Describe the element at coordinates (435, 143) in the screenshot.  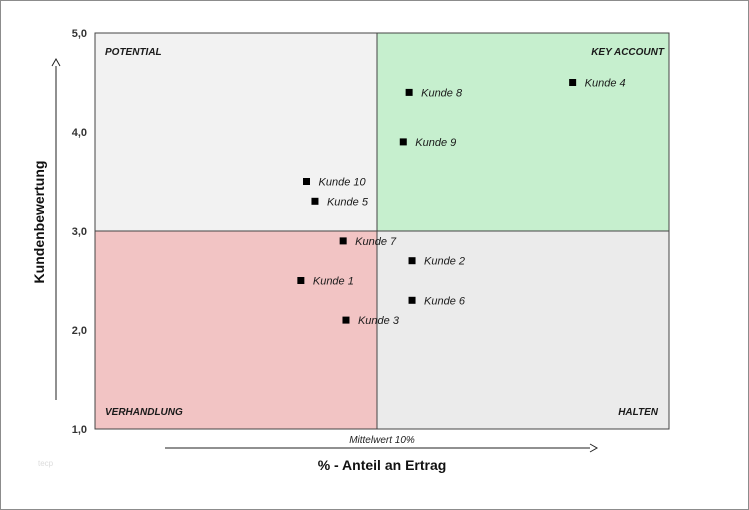
I see `point-label: Kunde 9` at that location.